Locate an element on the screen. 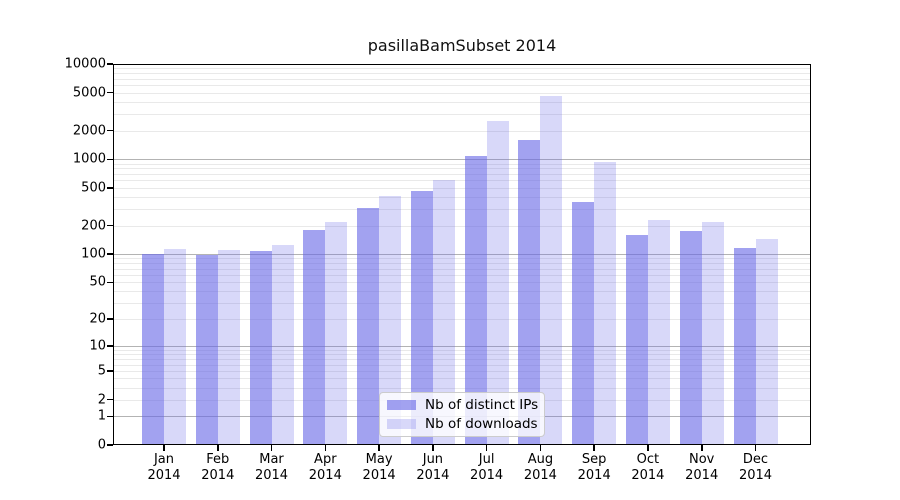 This screenshot has width=900, height=500. y-tick-label: 1 is located at coordinates (101, 416).